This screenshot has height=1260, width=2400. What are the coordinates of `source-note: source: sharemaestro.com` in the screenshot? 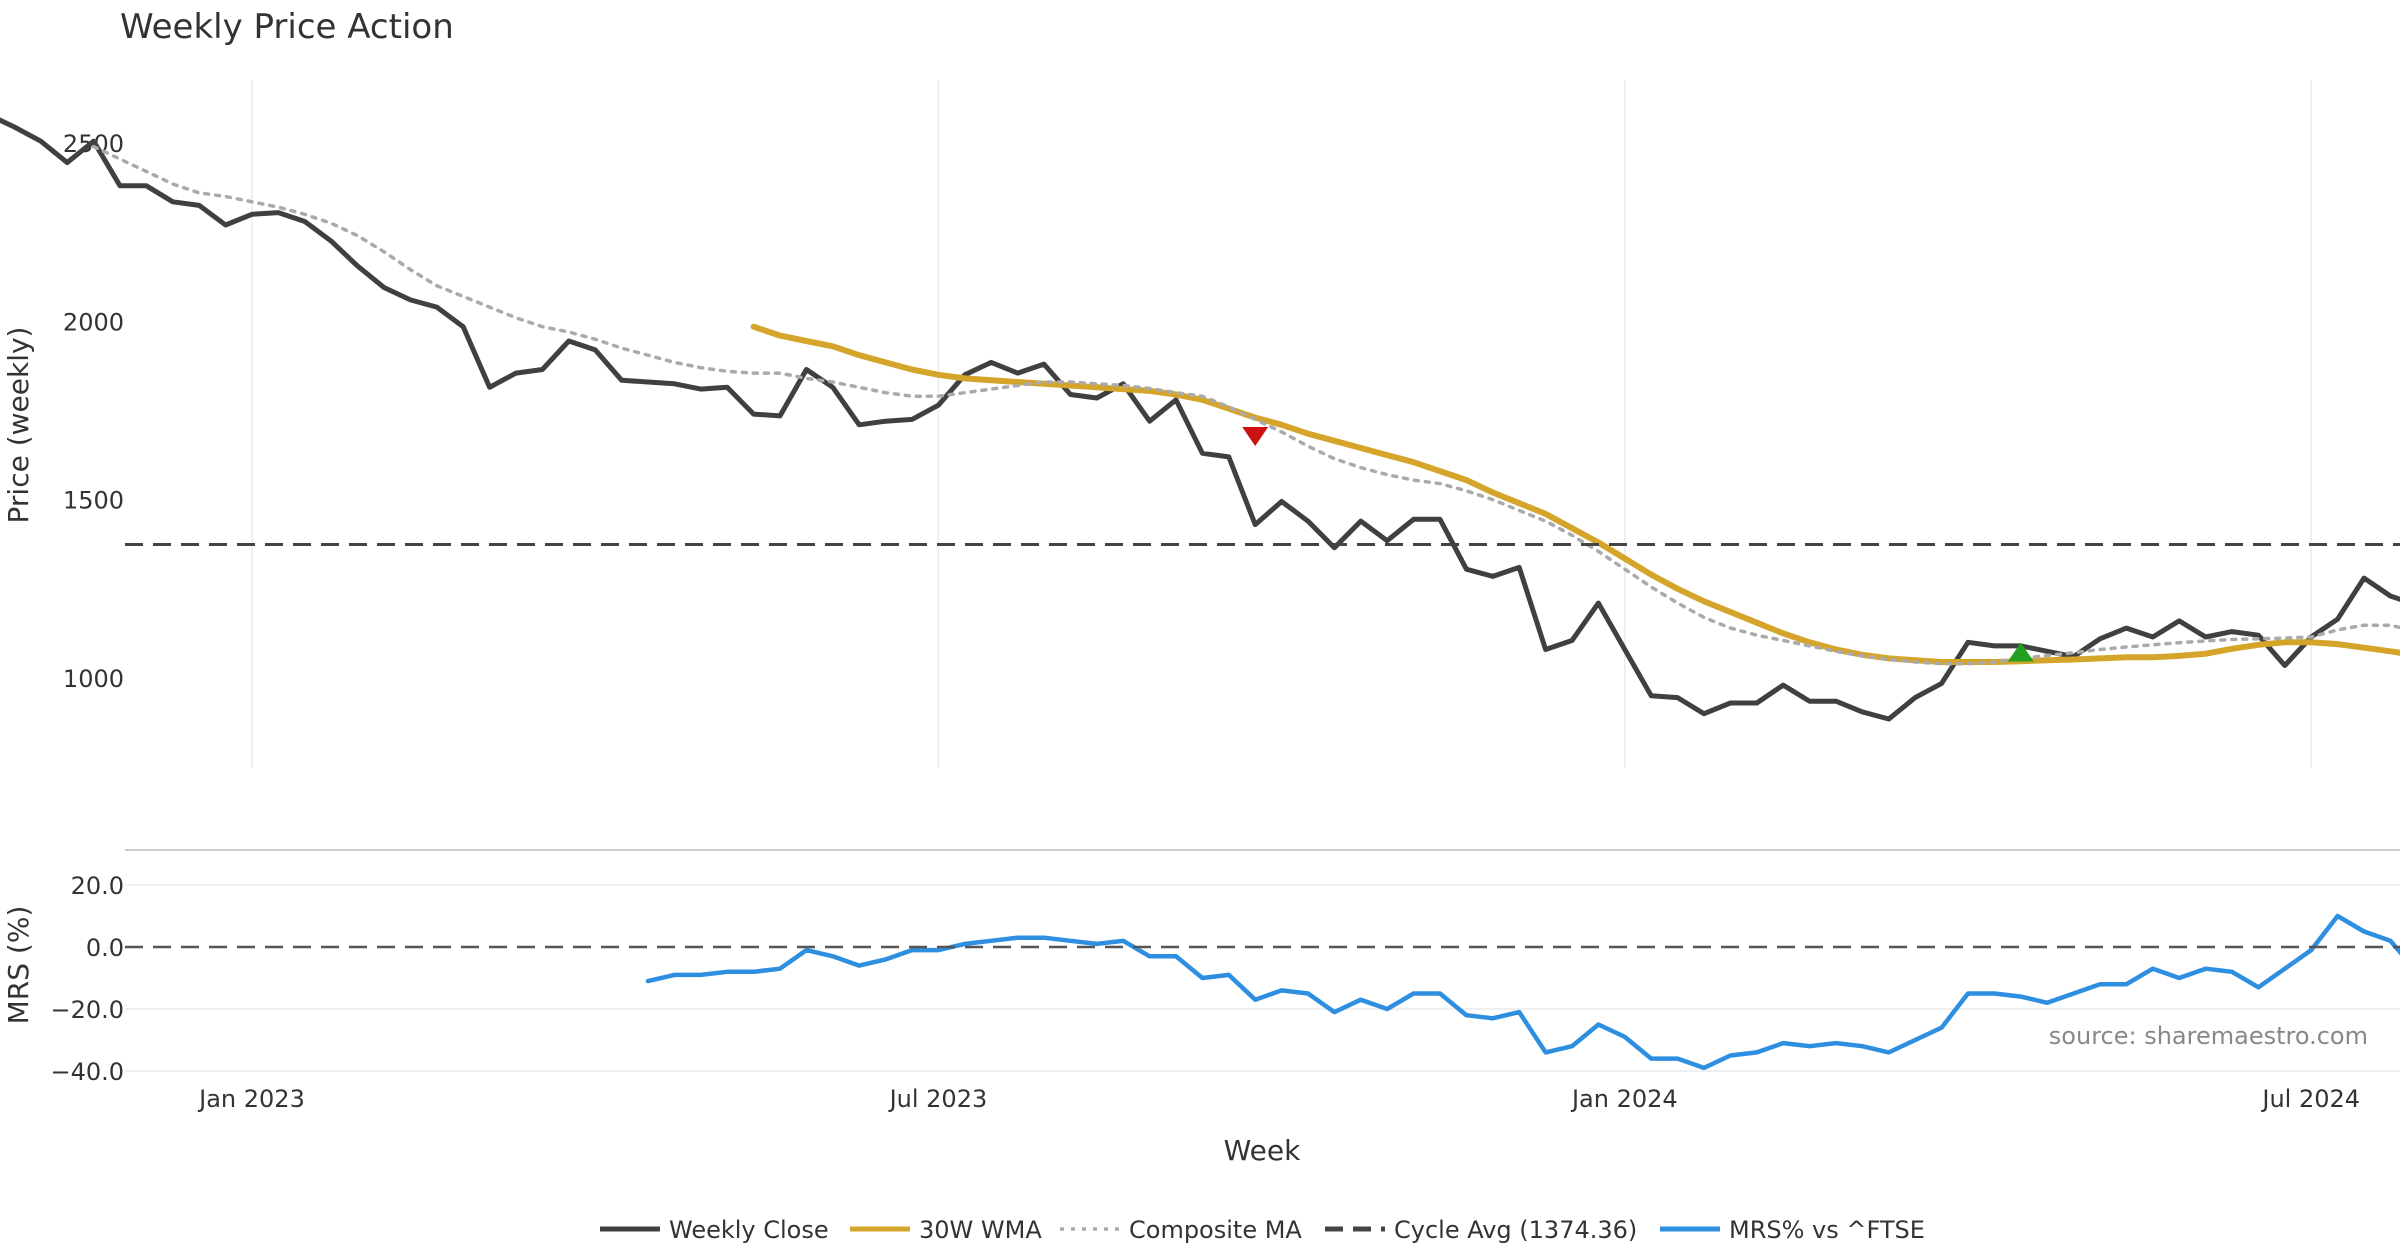 It's located at (2208, 1036).